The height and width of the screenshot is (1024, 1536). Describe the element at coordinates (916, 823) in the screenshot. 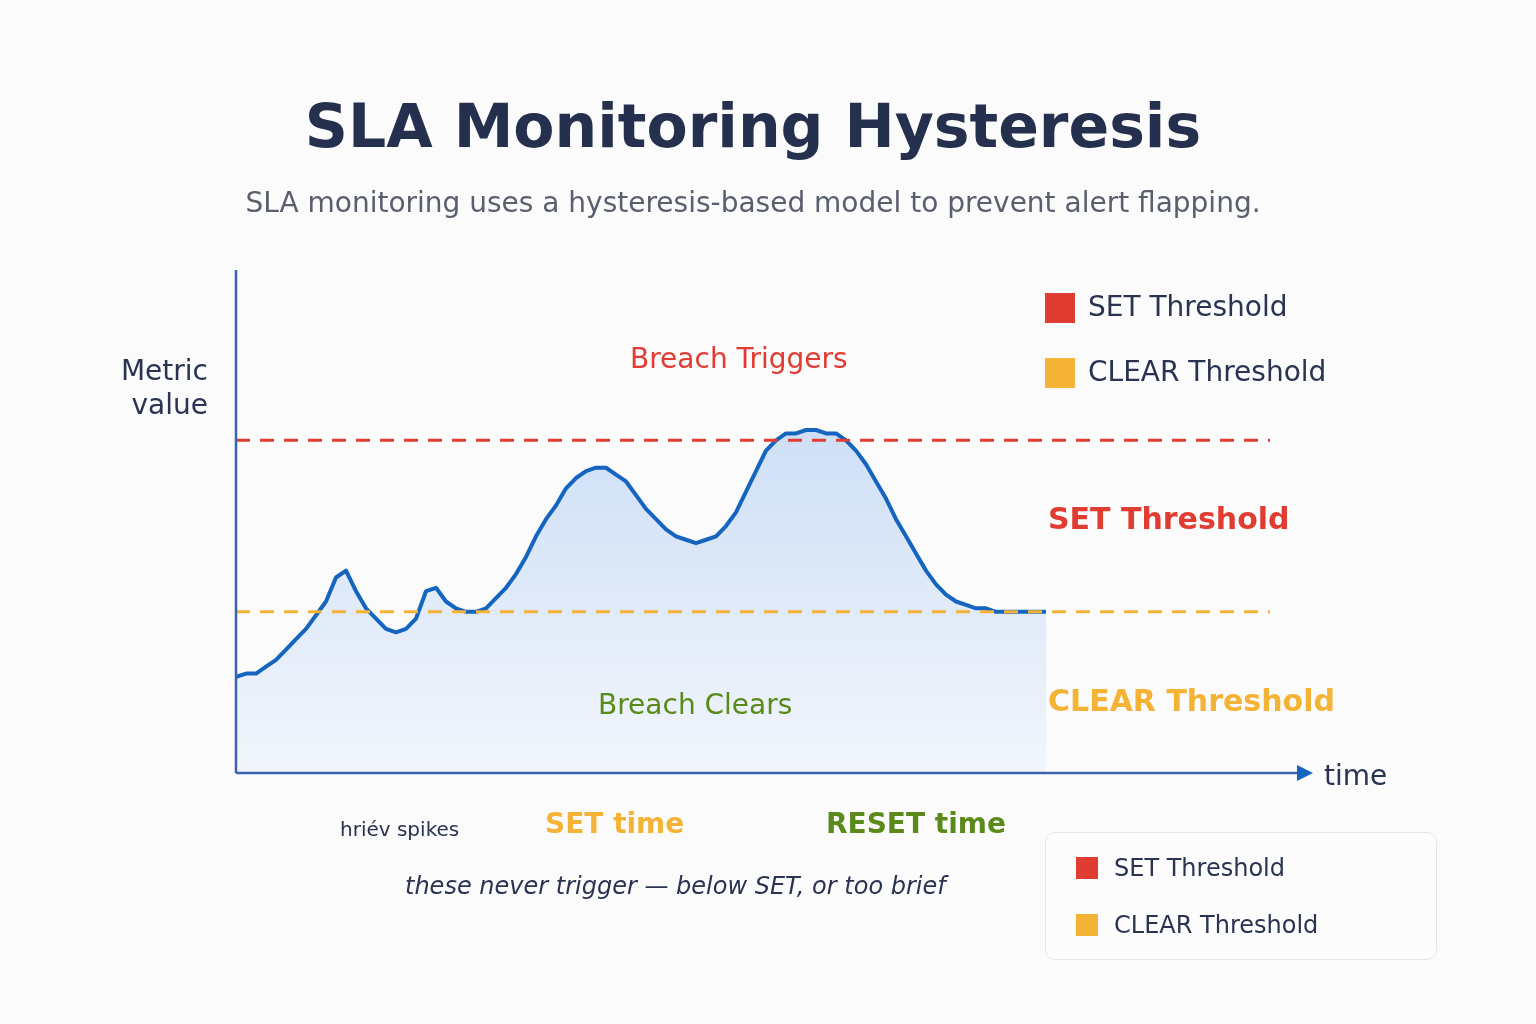

I see `text: RESET time` at that location.